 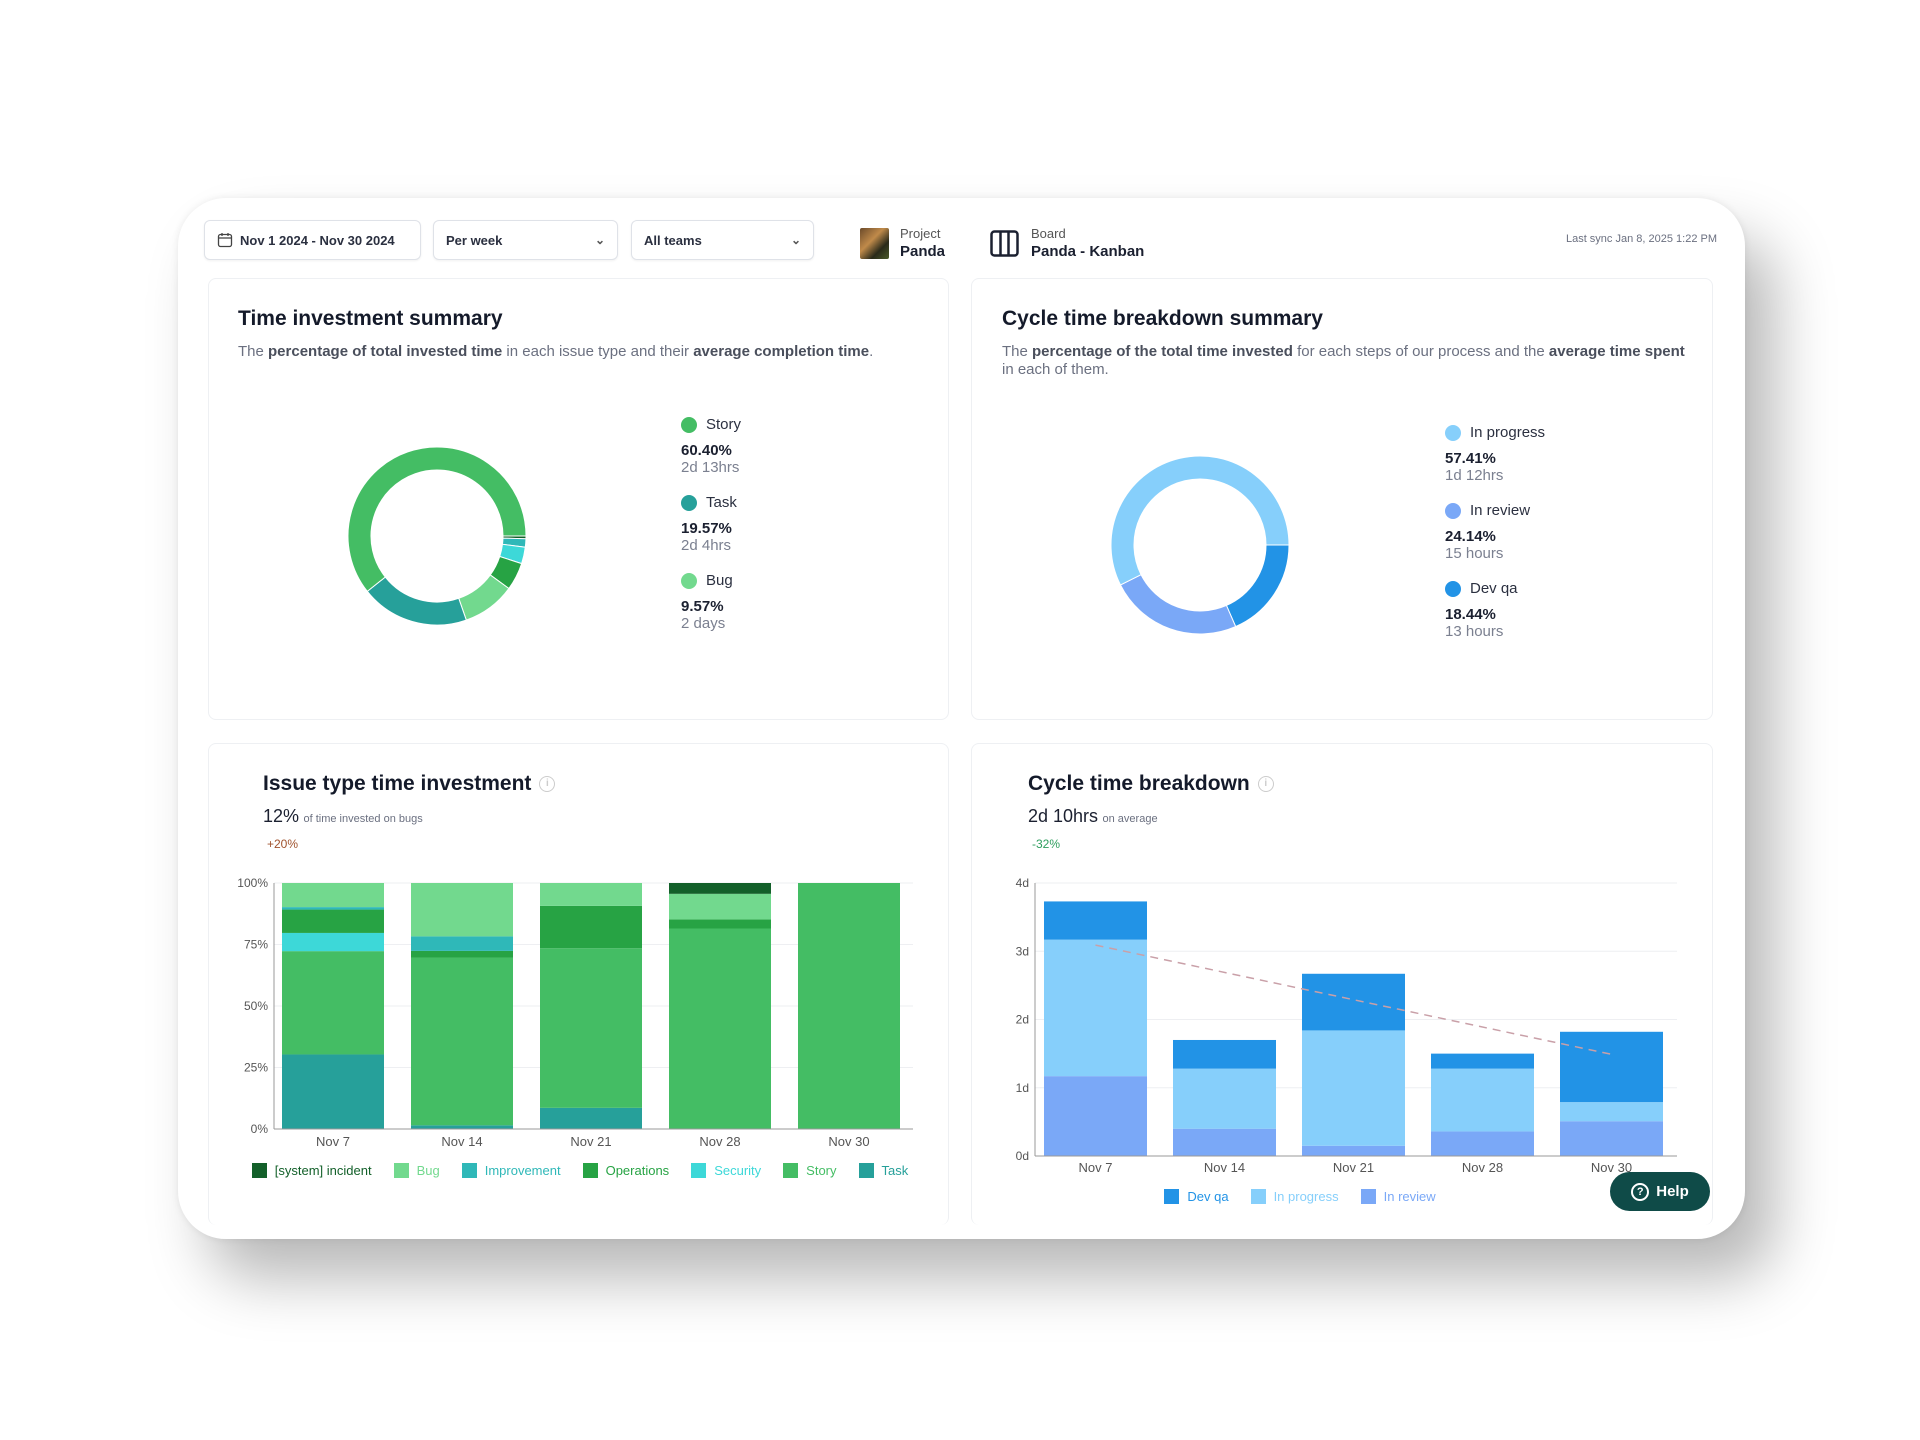 What do you see at coordinates (1200, 520) in the screenshot?
I see `donut-slice-in-progress` at bounding box center [1200, 520].